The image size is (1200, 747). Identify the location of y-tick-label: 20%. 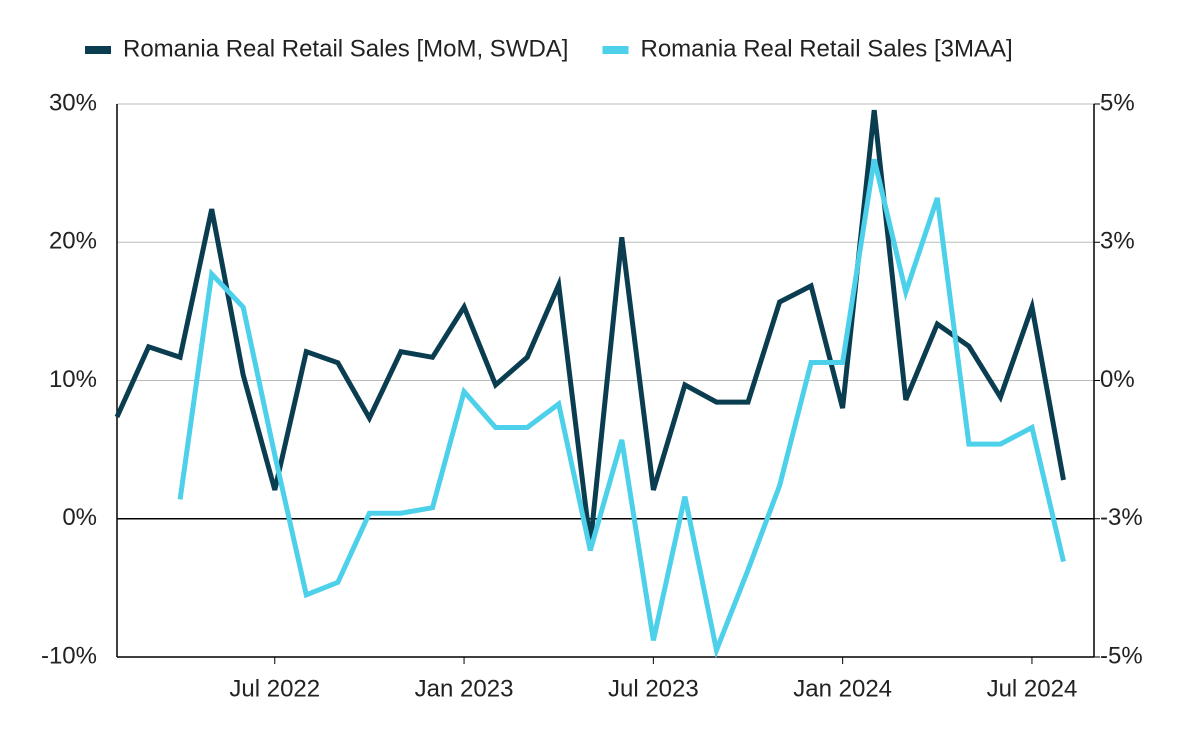
(73, 241).